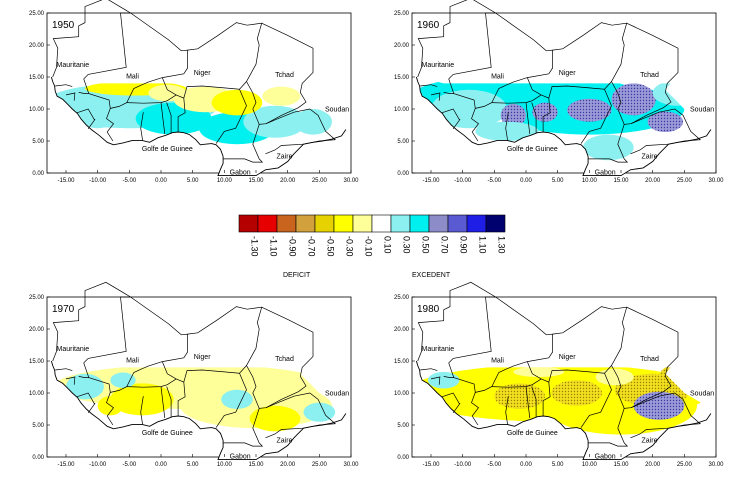 This screenshot has height=478, width=746. Describe the element at coordinates (369, 246) in the screenshot. I see `legend-value-label: -0.10` at that location.